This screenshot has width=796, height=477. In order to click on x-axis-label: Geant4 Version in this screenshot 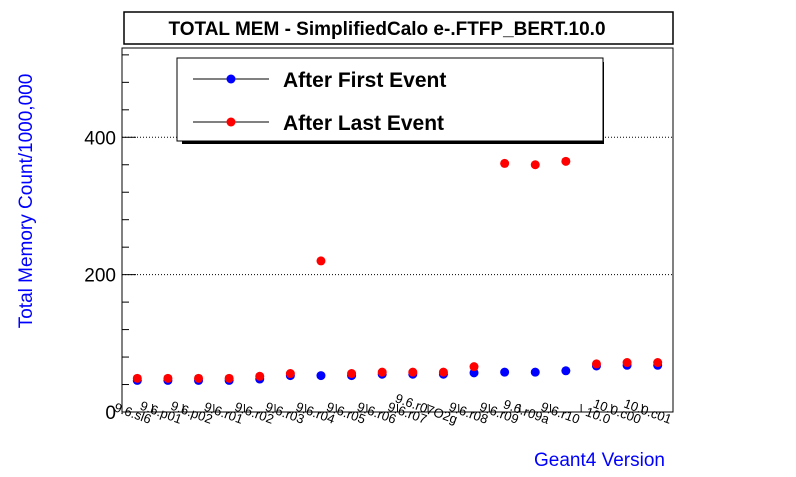, I will do `click(599, 460)`.